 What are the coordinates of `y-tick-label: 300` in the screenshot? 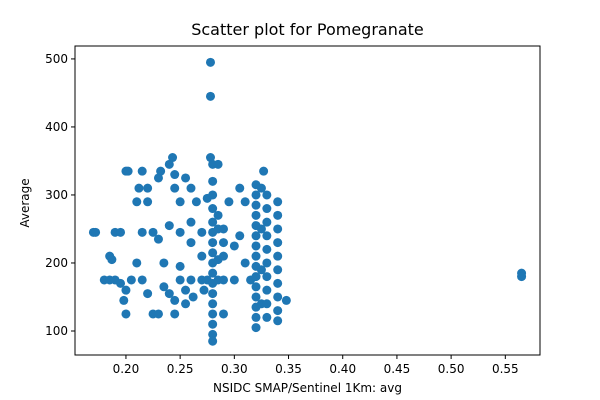 It's located at (56, 195).